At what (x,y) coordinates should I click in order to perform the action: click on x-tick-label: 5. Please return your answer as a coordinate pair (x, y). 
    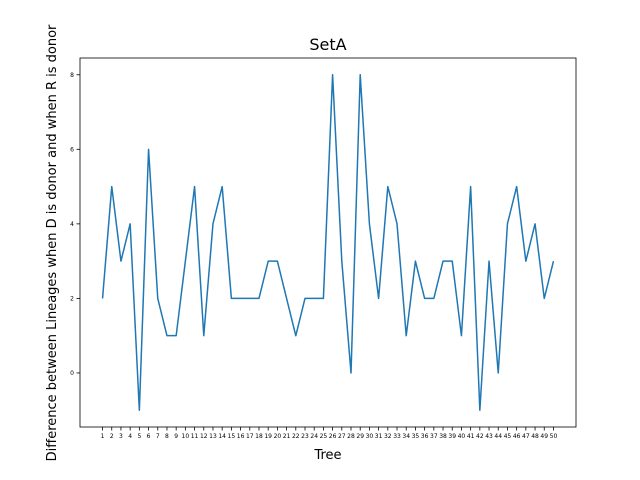
    Looking at the image, I should click on (139, 436).